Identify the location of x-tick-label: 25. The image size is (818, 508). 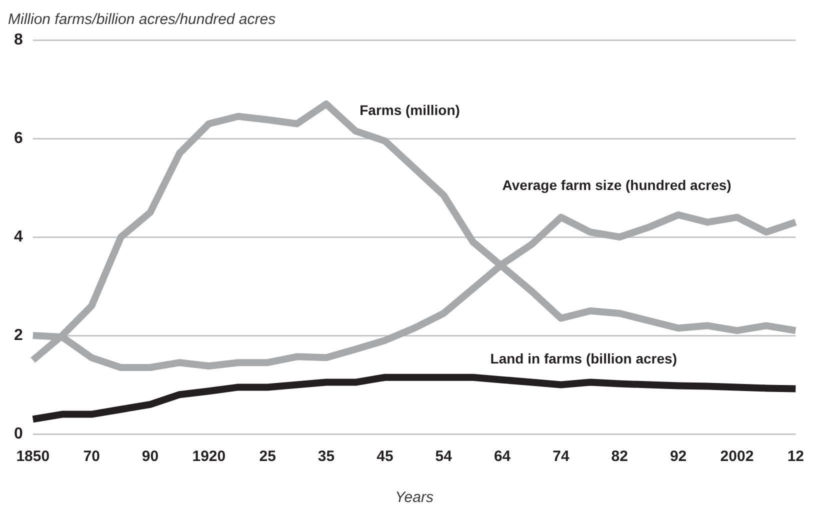
(267, 457).